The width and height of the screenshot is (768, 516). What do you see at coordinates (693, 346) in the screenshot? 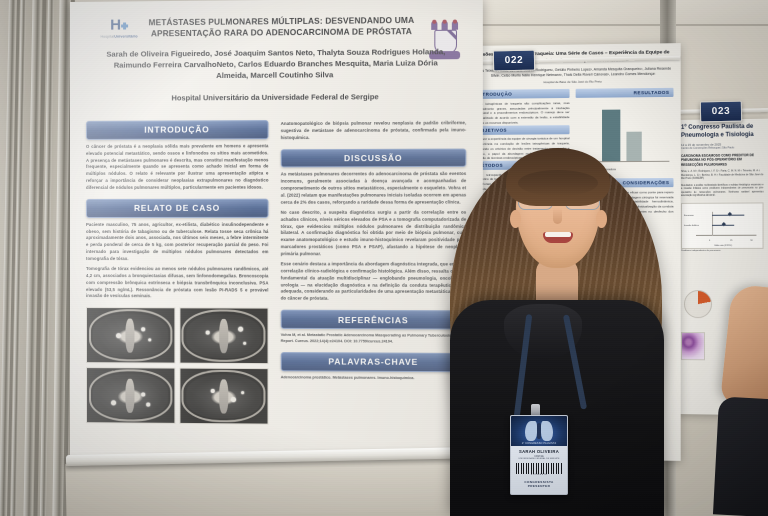
I see `histopathology-micrograph` at bounding box center [693, 346].